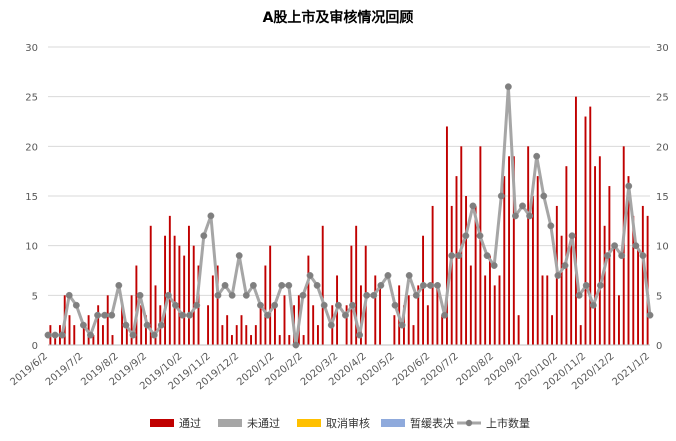 The height and width of the screenshot is (441, 676). What do you see at coordinates (432, 423) in the screenshot?
I see `legend-label: 暂缓表决` at bounding box center [432, 423].